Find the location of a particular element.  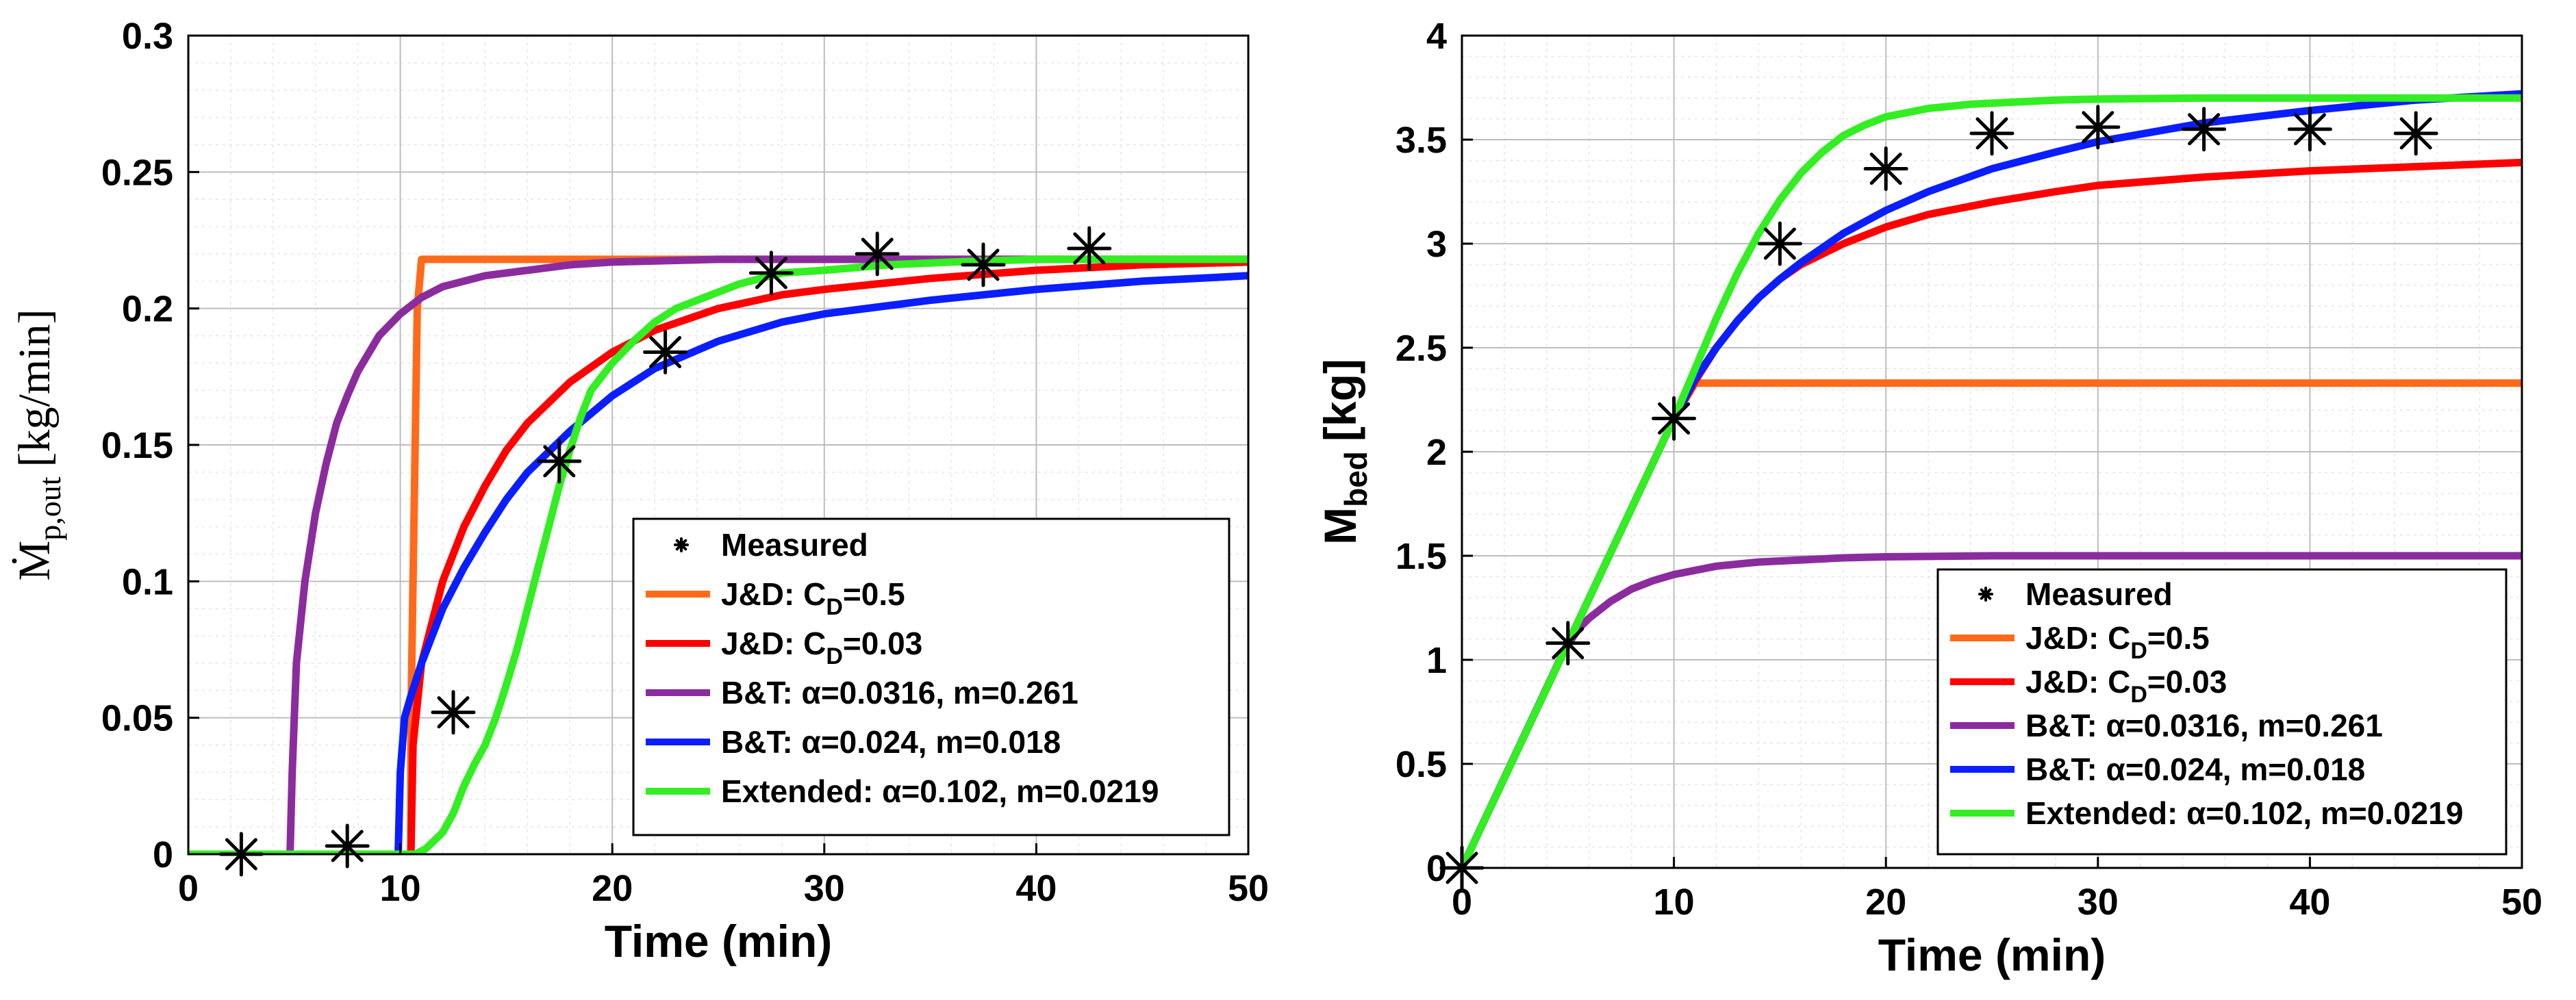

x-tick-label: 30 is located at coordinates (825, 888).